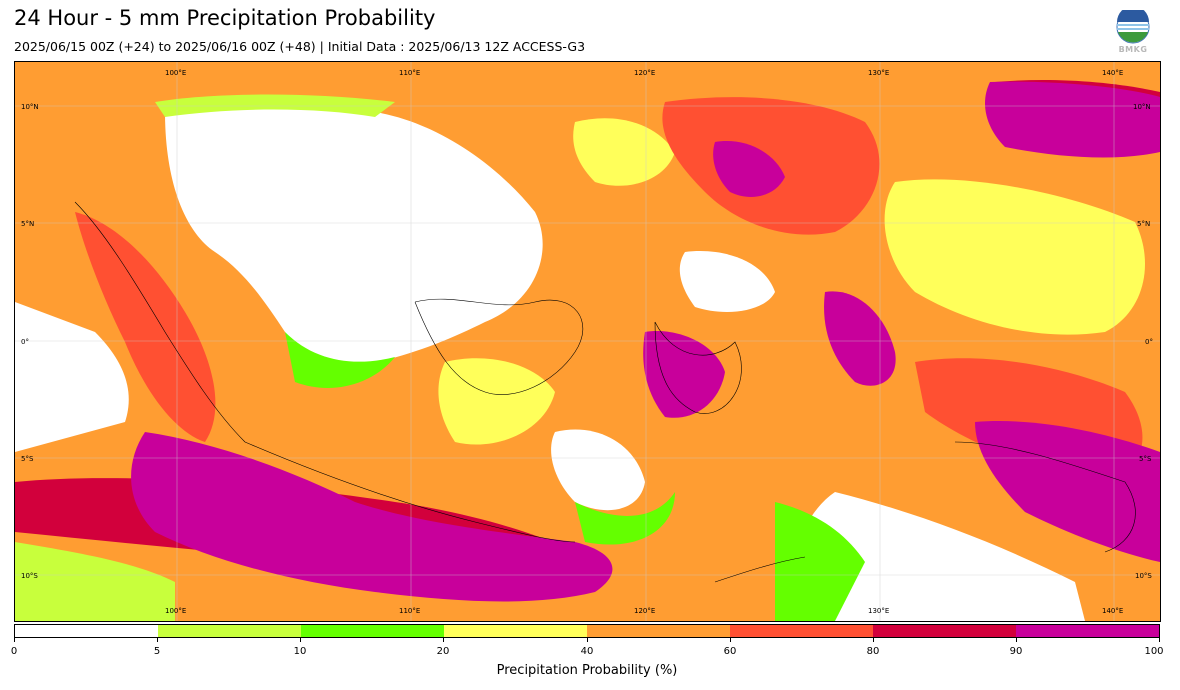 The height and width of the screenshot is (690, 1180). I want to click on dry-region-south, so click(930, 556).